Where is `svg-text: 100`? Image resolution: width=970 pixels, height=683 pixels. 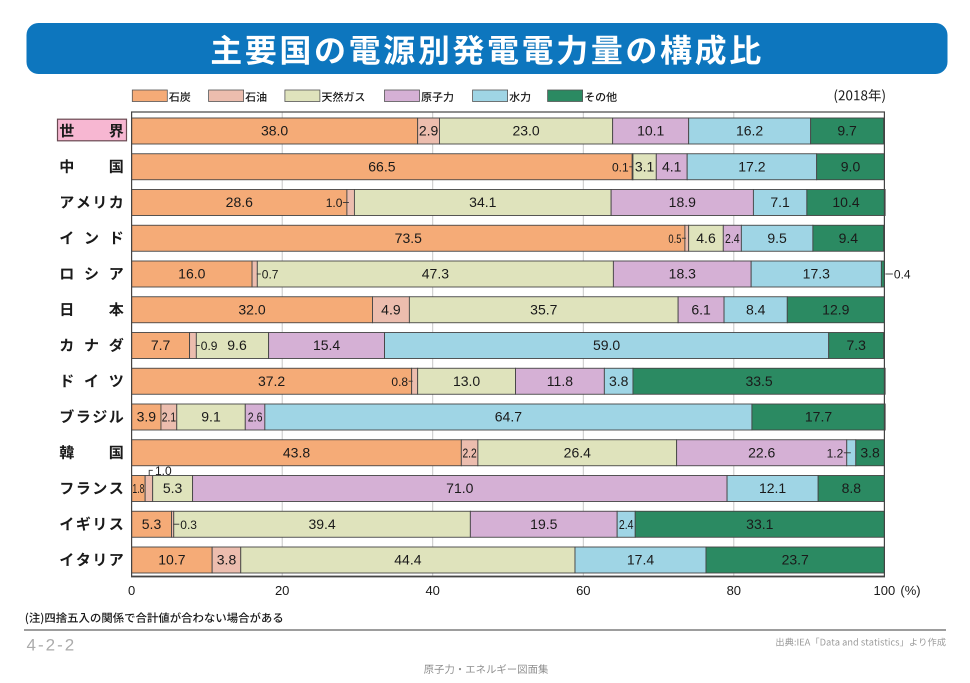
svg-text: 100 is located at coordinates (885, 590).